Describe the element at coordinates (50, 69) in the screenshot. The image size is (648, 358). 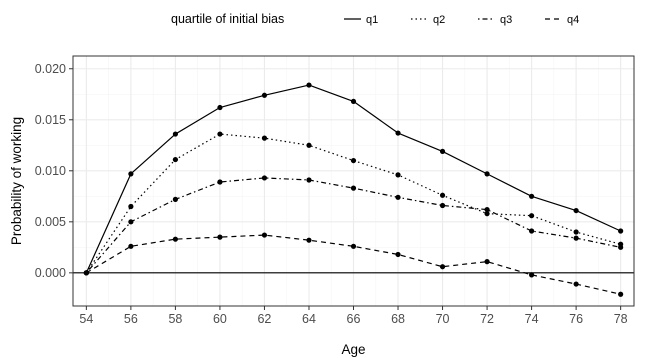
I see `y-tick-label: 0.020` at that location.